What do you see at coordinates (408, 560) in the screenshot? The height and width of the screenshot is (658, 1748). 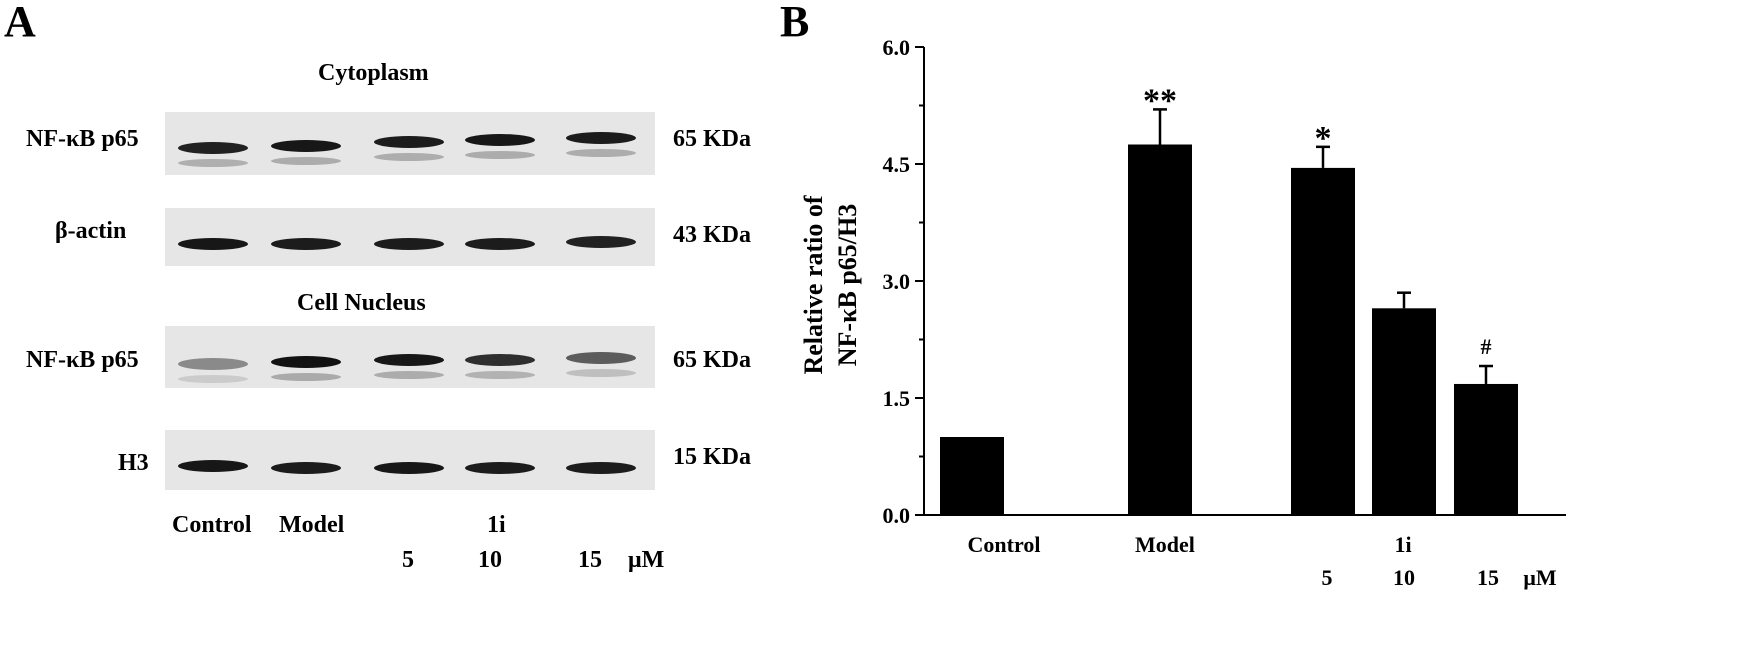 I see `lane-dose-5: 5` at bounding box center [408, 560].